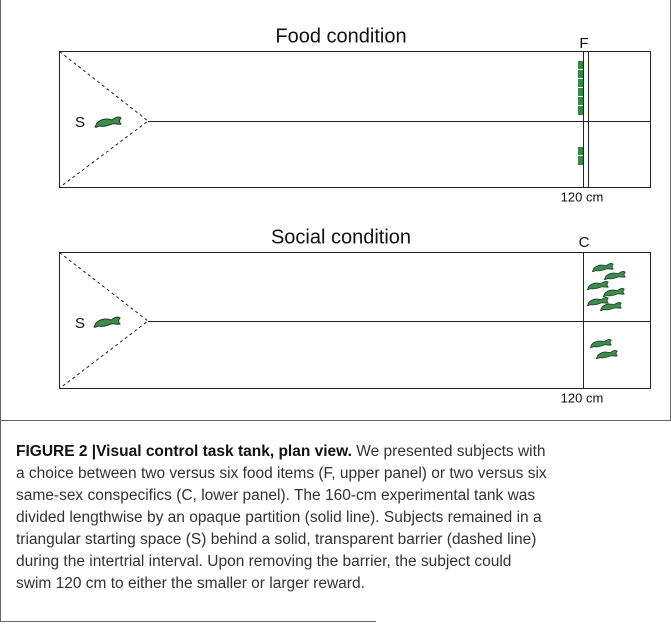 This screenshot has height=625, width=671. What do you see at coordinates (584, 242) in the screenshot?
I see `goal-label: C` at bounding box center [584, 242].